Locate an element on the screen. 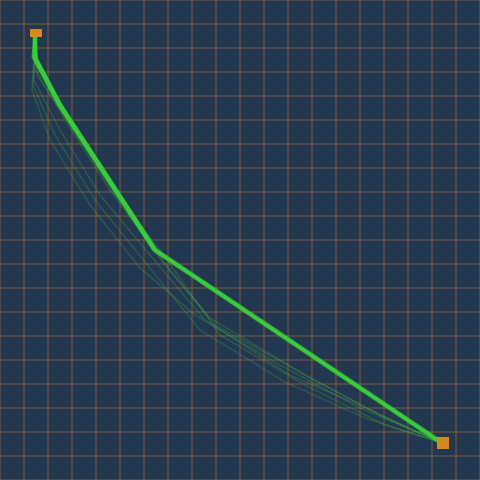 The width and height of the screenshot is (480, 480). end-marker-icon is located at coordinates (443, 443).